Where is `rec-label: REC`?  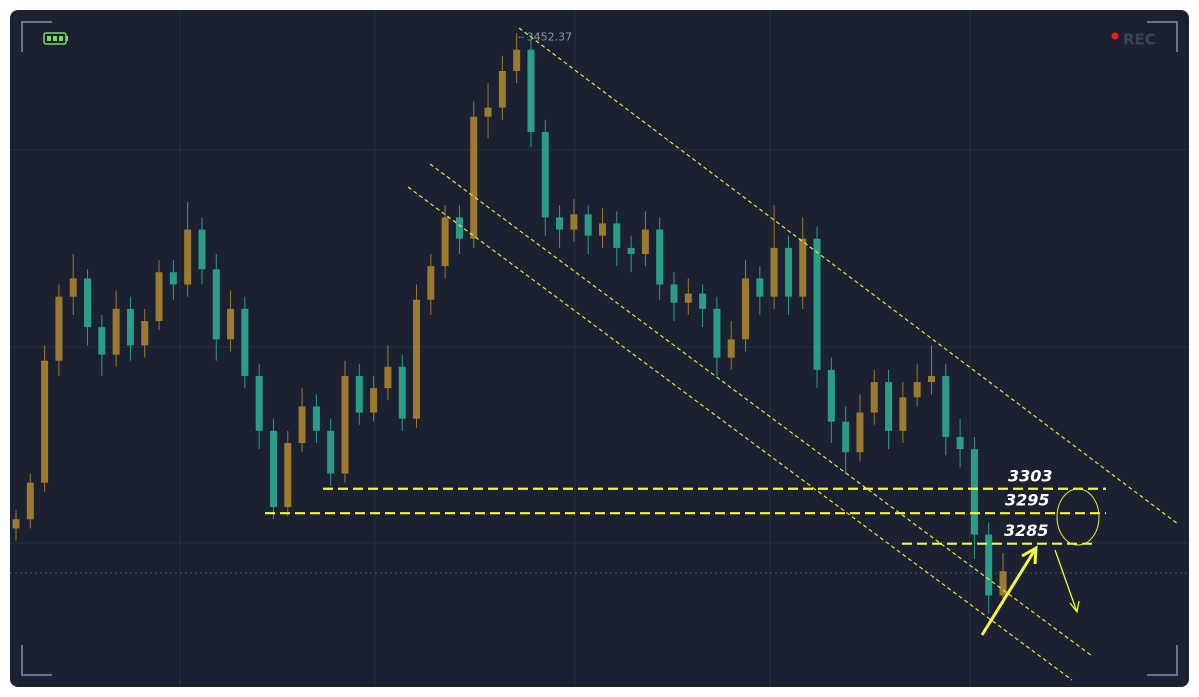 rec-label: REC is located at coordinates (1139, 40).